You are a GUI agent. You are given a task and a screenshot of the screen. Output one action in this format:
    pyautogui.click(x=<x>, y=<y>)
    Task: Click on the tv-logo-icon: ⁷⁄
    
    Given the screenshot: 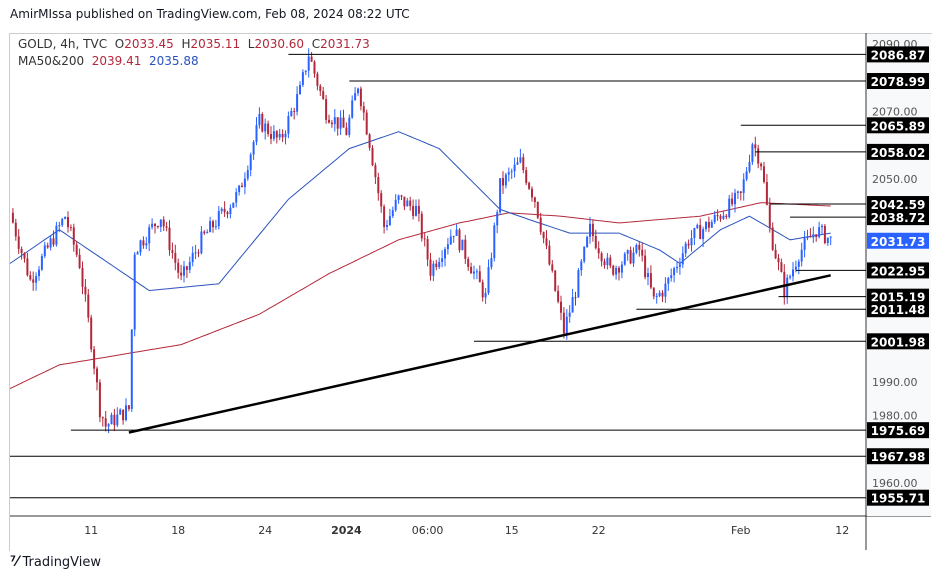 What is the action you would take?
    pyautogui.click(x=14, y=562)
    